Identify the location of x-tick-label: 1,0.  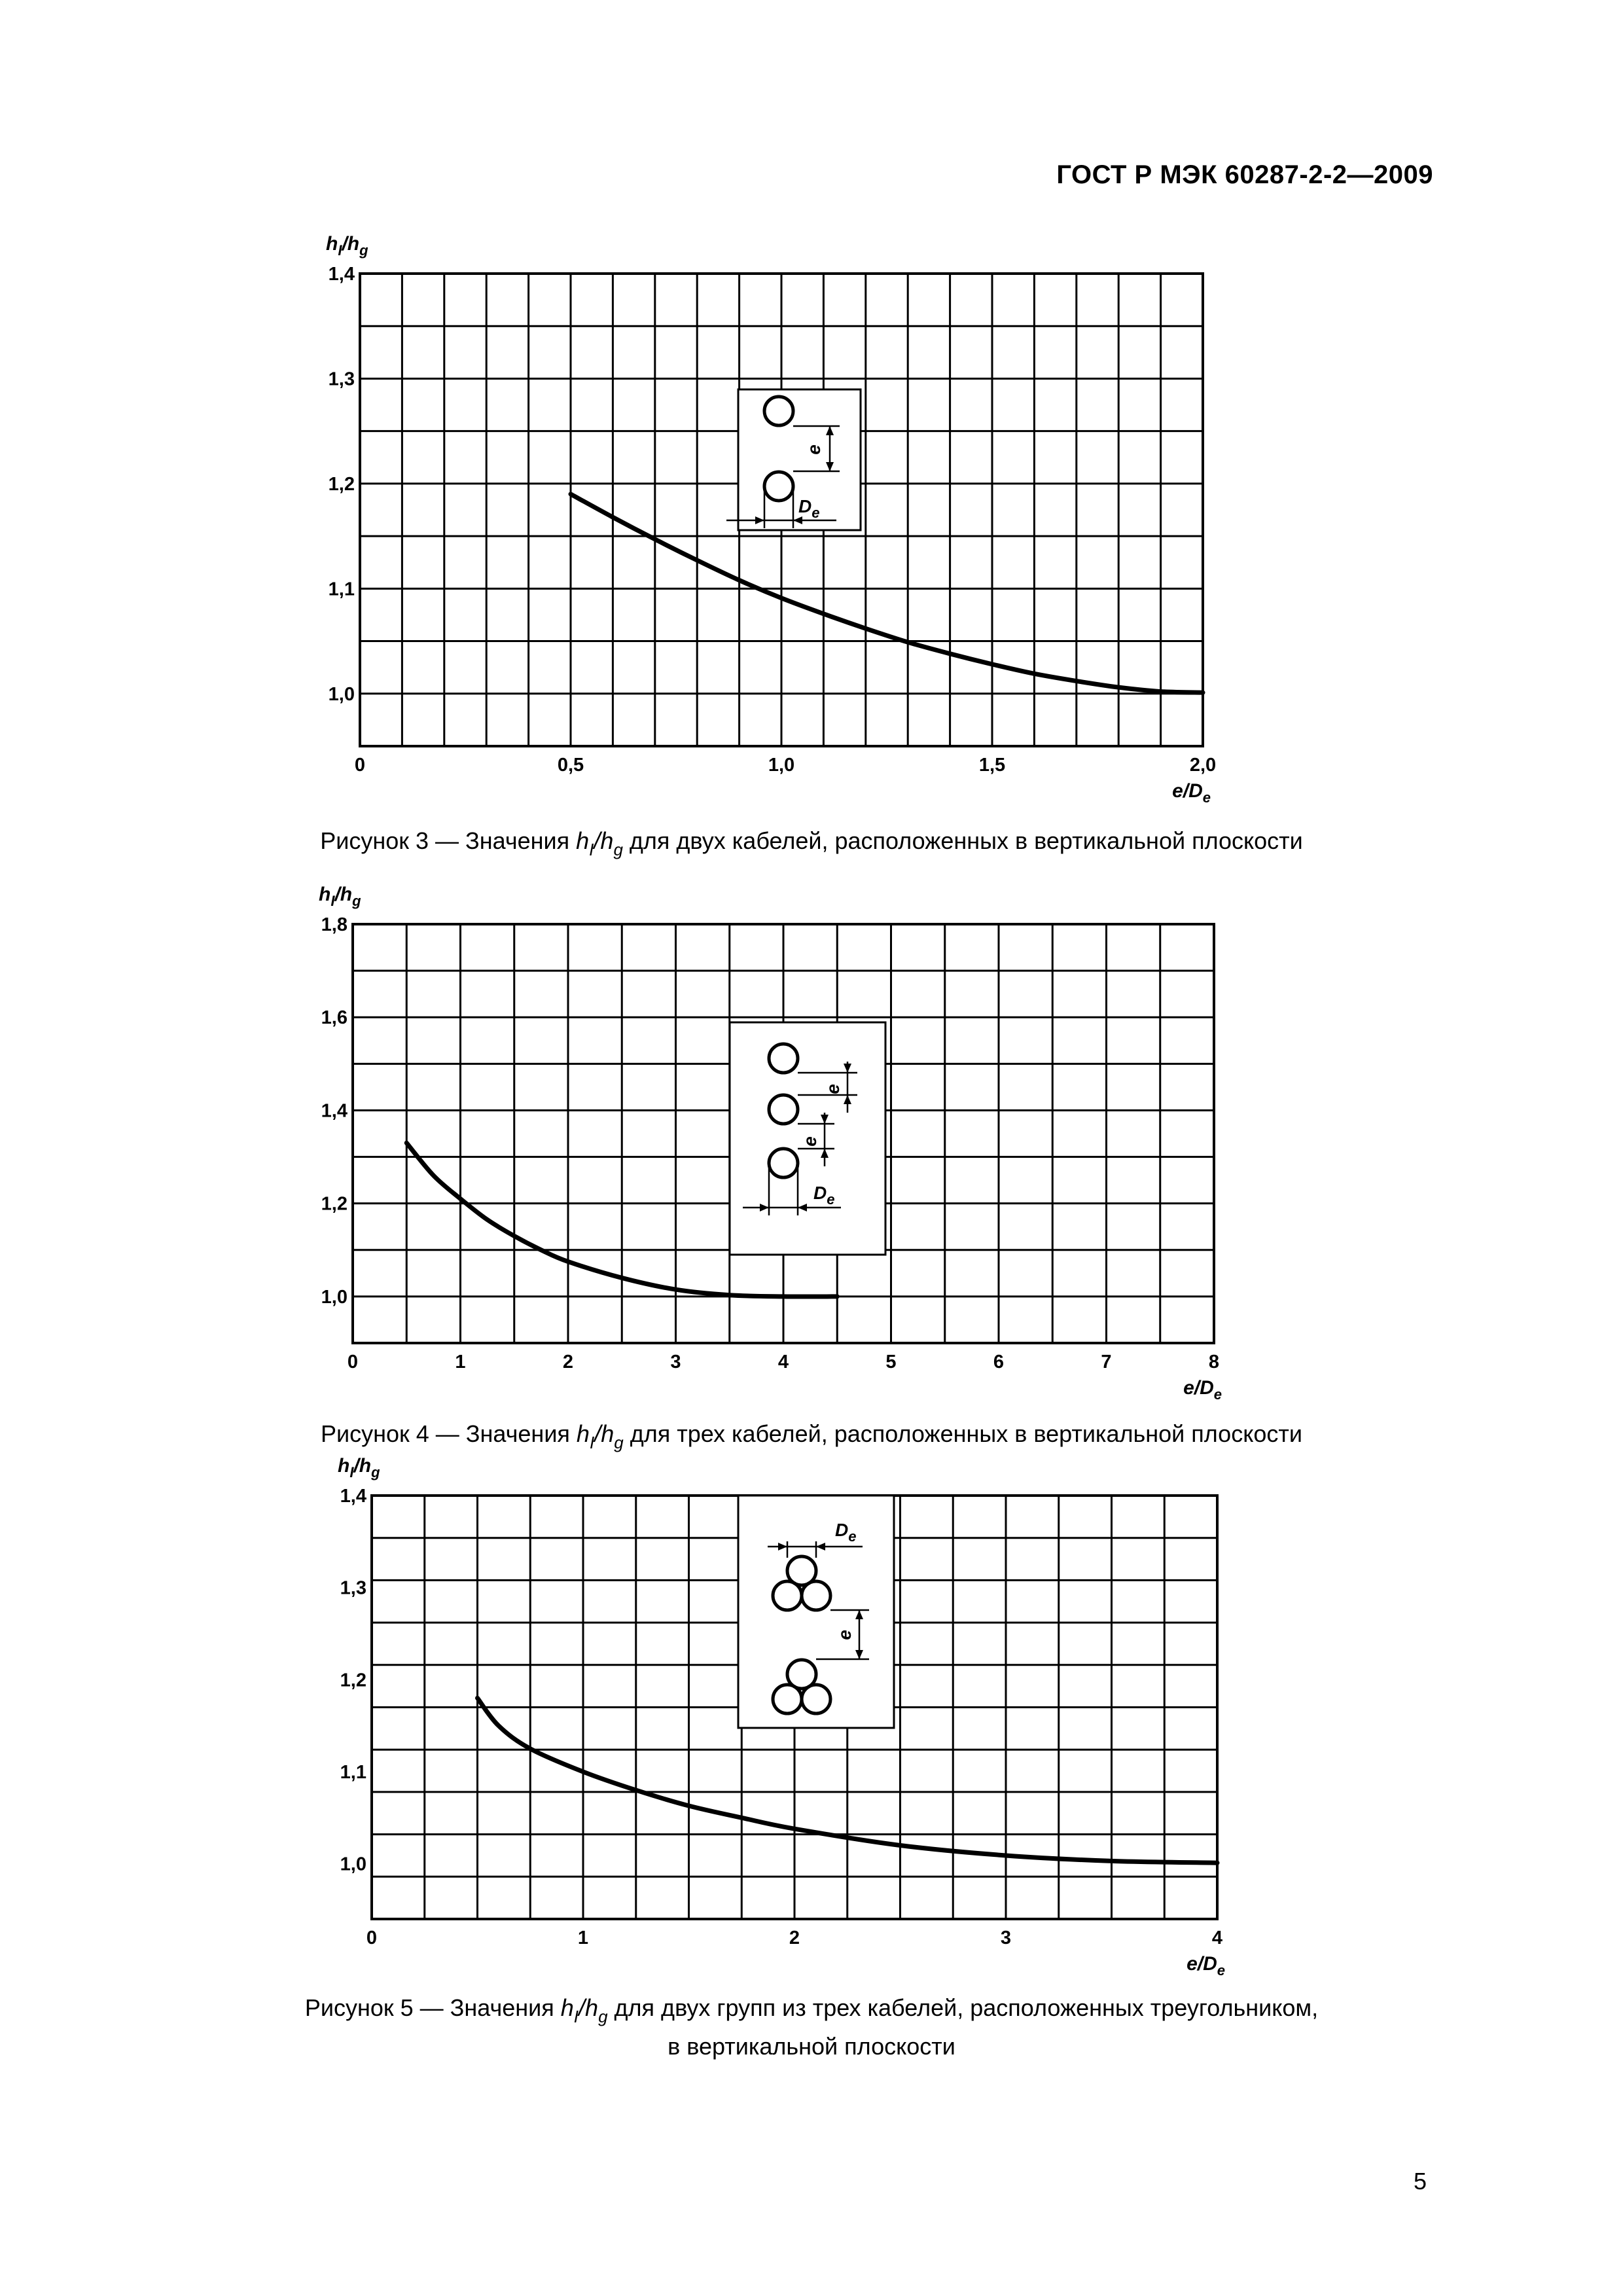
(781, 765).